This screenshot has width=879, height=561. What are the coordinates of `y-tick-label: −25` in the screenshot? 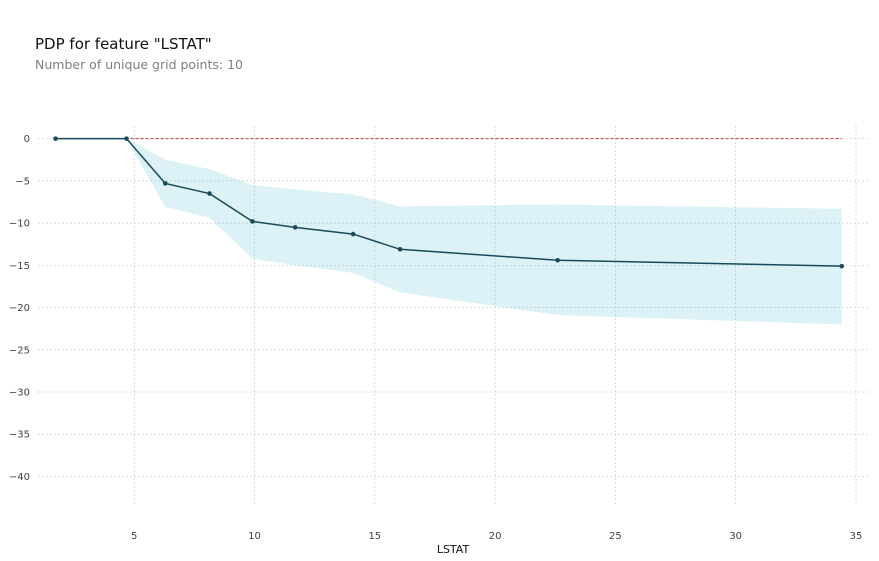 It's located at (19, 350).